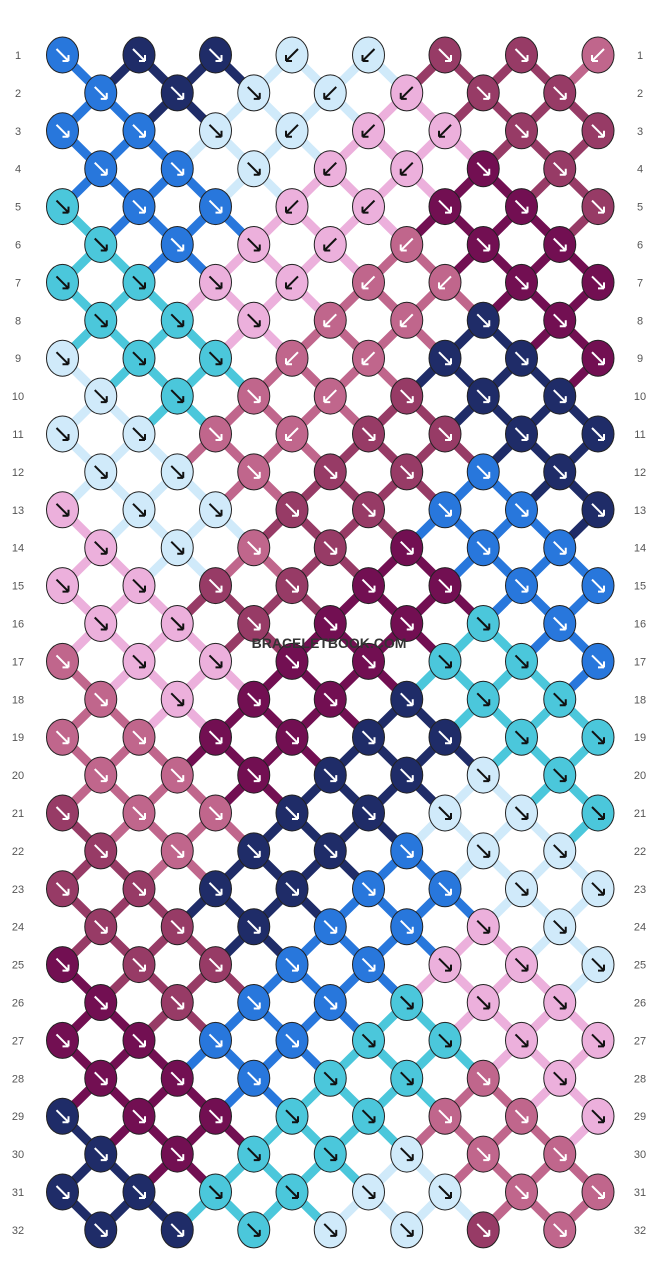  I want to click on strand-label: B, so click(616, 11).